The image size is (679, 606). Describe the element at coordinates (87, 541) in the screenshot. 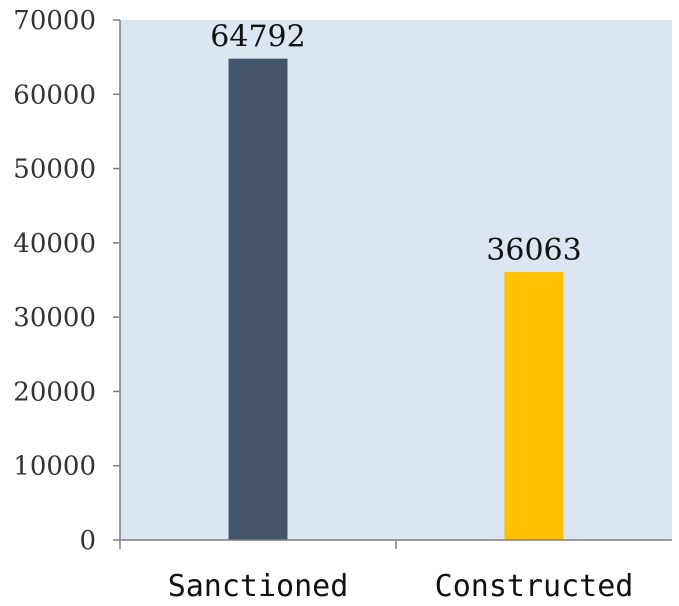

I see `y-tick-label: 0` at that location.